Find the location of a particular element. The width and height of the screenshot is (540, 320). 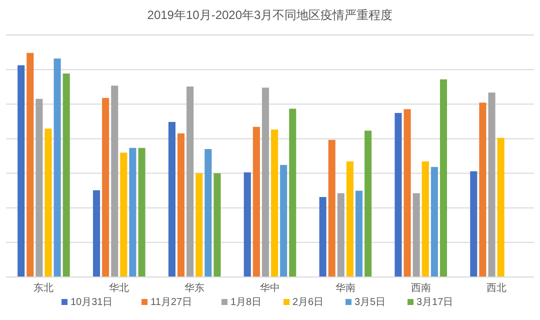

x-tick-label: 华东 is located at coordinates (194, 288).